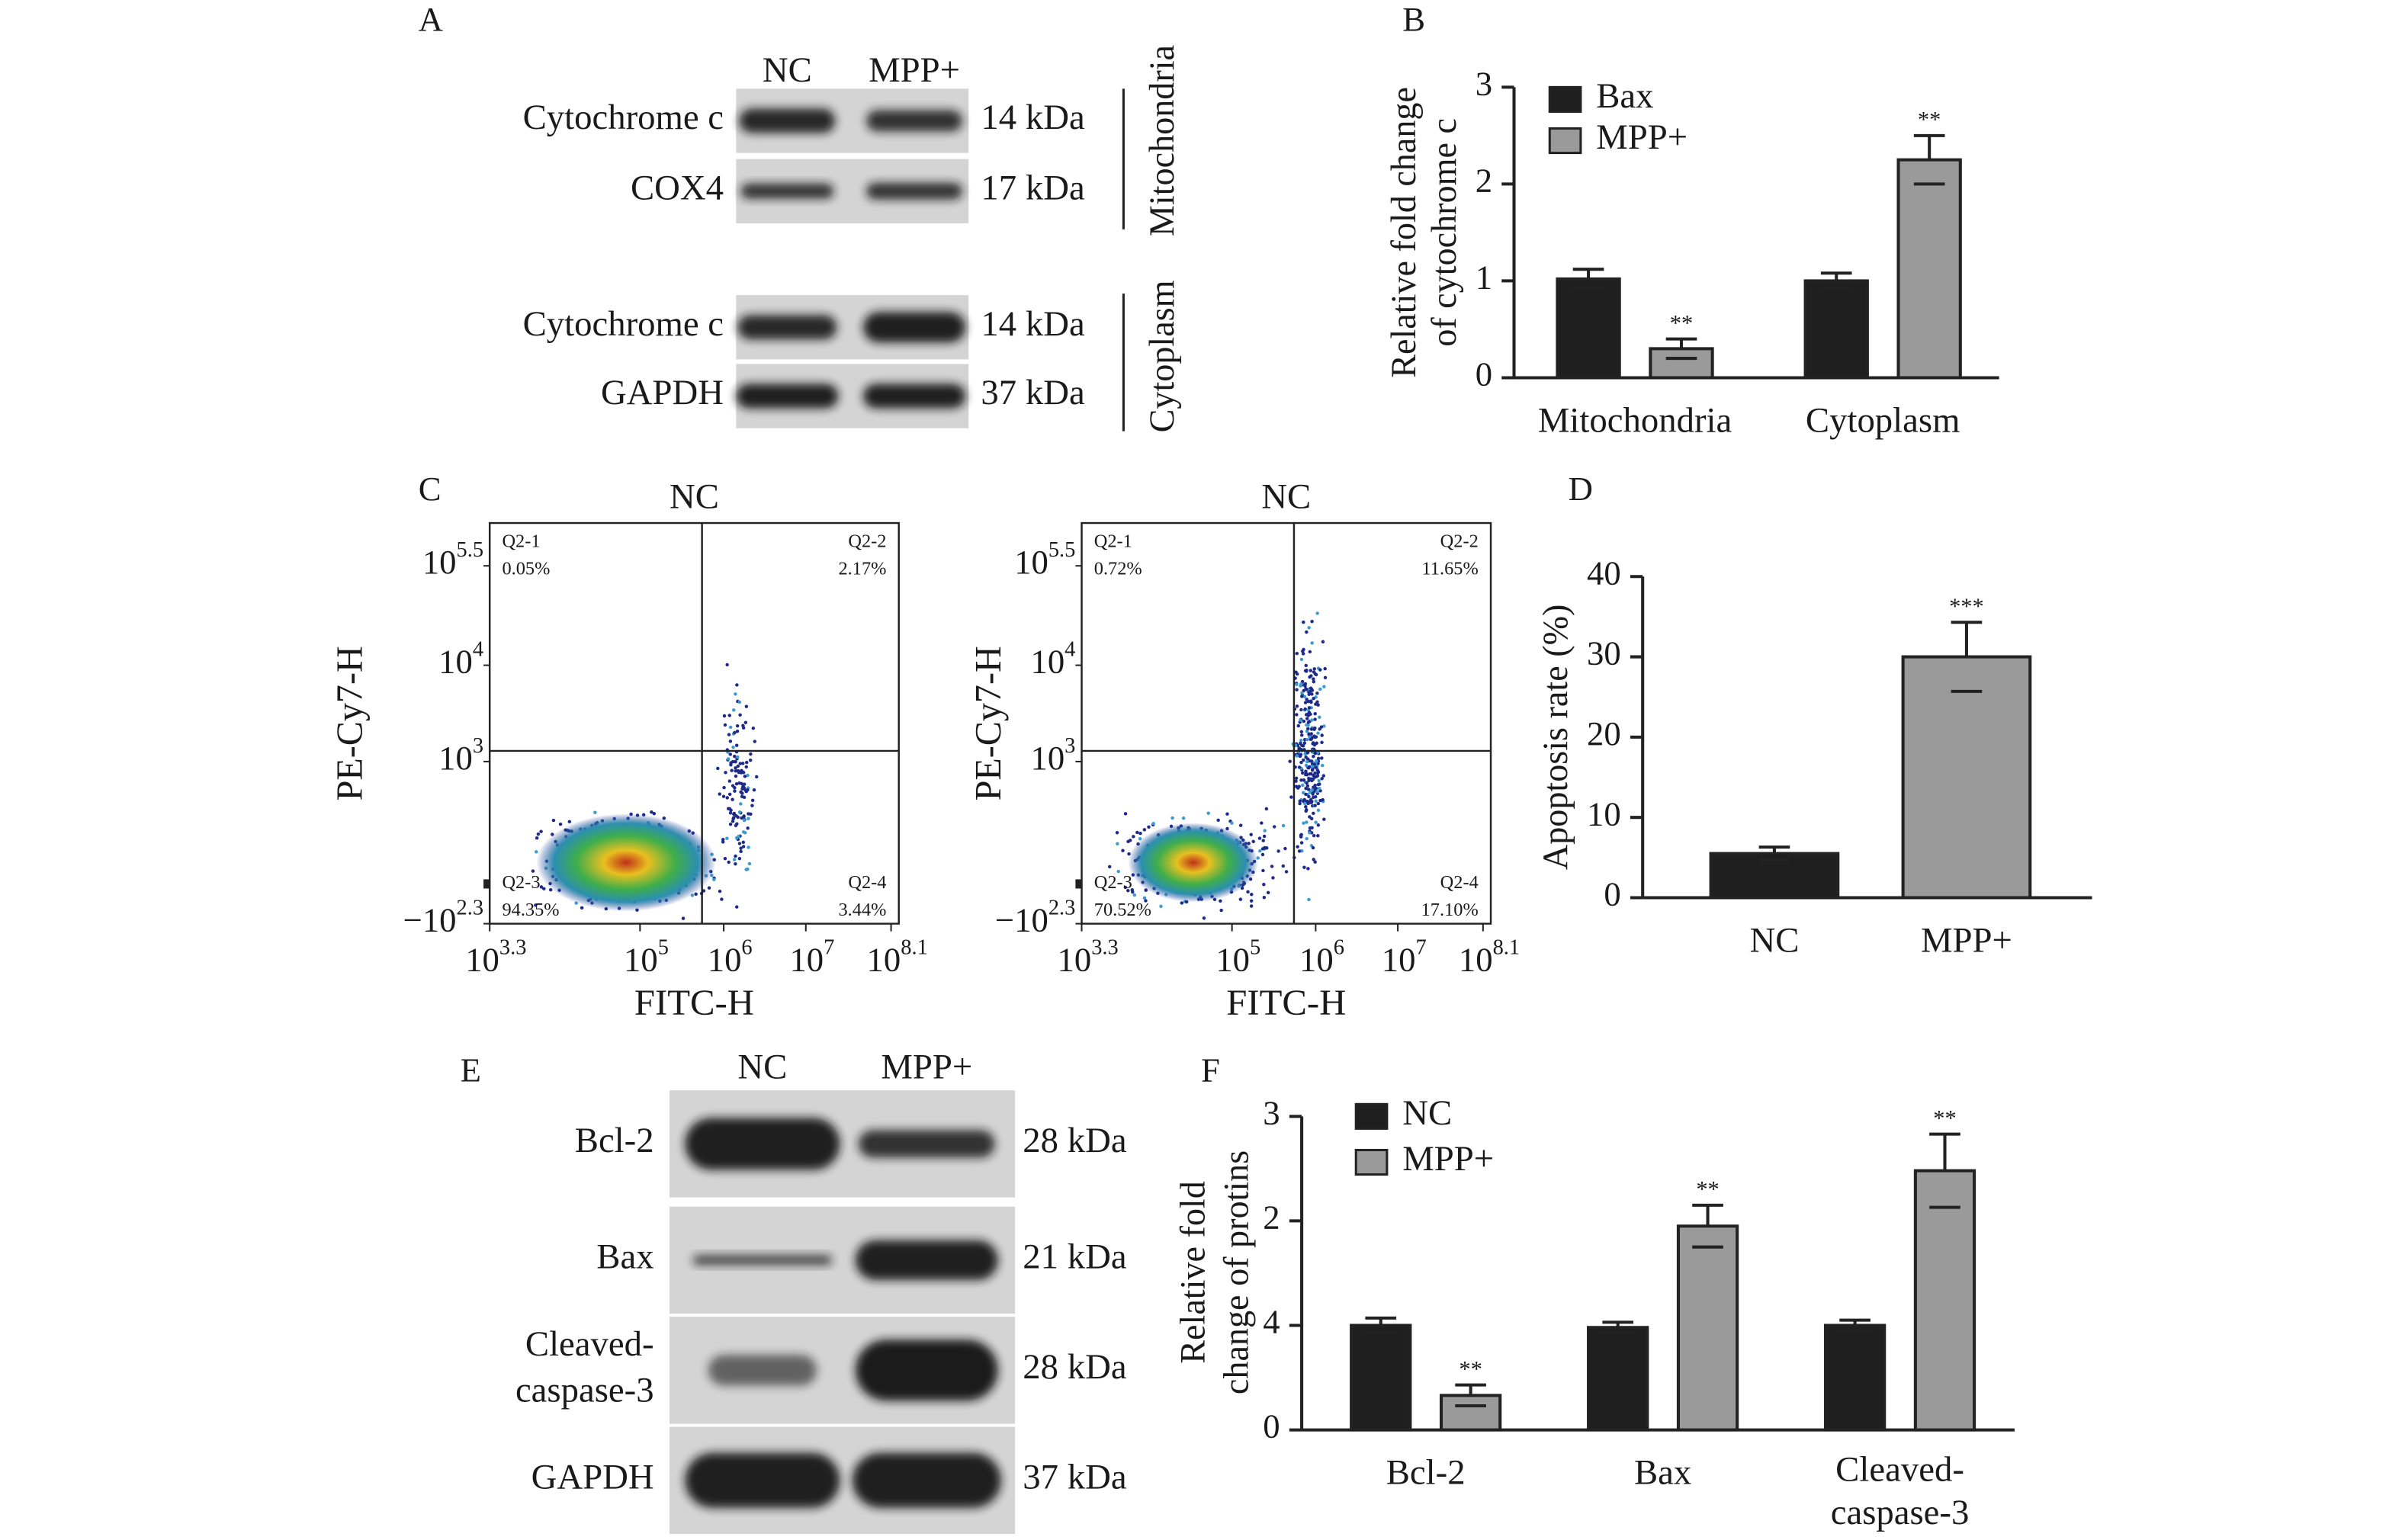  Describe the element at coordinates (430, 489) in the screenshot. I see `panel-label: C` at that location.